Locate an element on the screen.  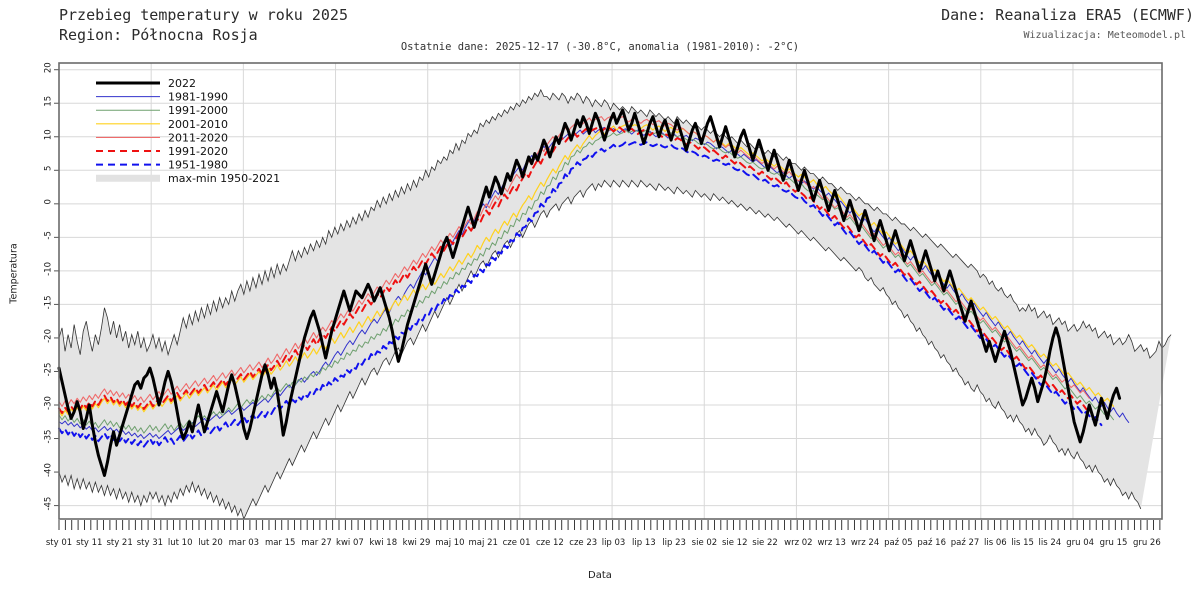
x-tick-label: cze 12 is located at coordinates (550, 543).